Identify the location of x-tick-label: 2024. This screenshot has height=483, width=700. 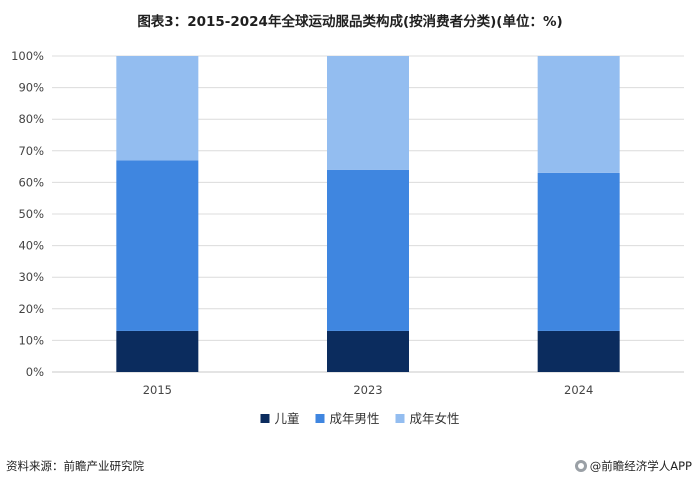
(578, 390).